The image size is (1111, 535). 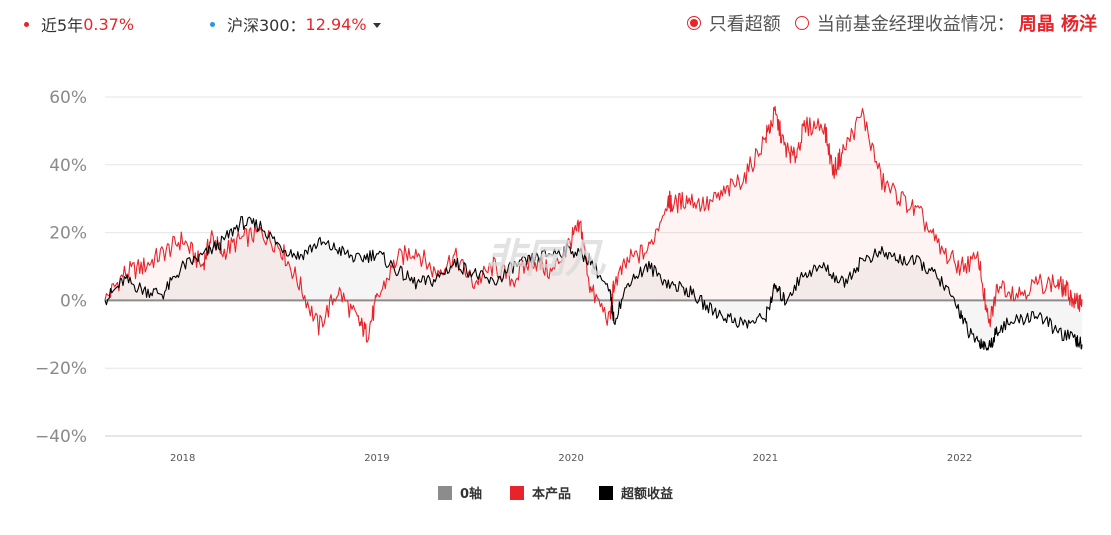 What do you see at coordinates (1057, 24) in the screenshot?
I see `manager-names: 周晶 杨洋` at bounding box center [1057, 24].